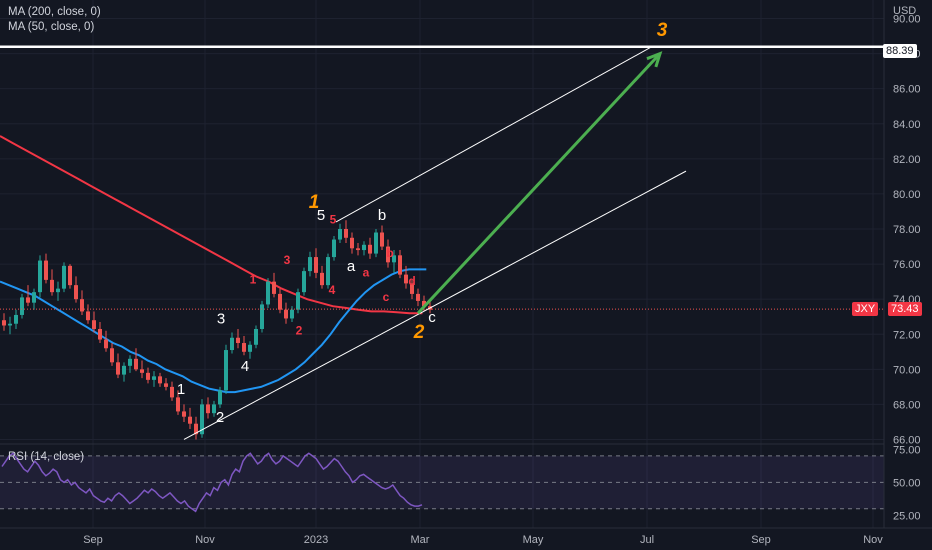 This screenshot has width=932, height=550. What do you see at coordinates (432, 317) in the screenshot?
I see `wave-label-c: c` at bounding box center [432, 317].